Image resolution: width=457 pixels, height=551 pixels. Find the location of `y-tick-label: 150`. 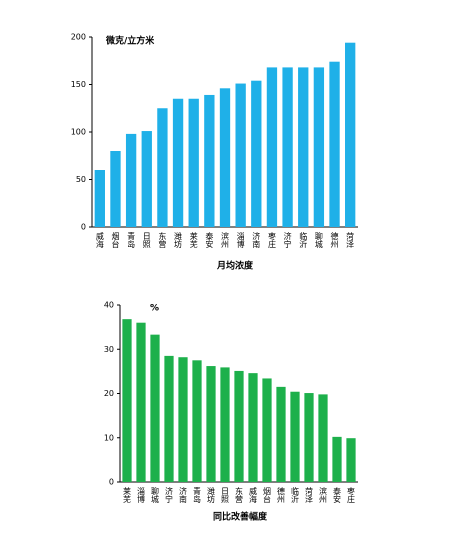

y-tick-label: 150 is located at coordinates (78, 84).